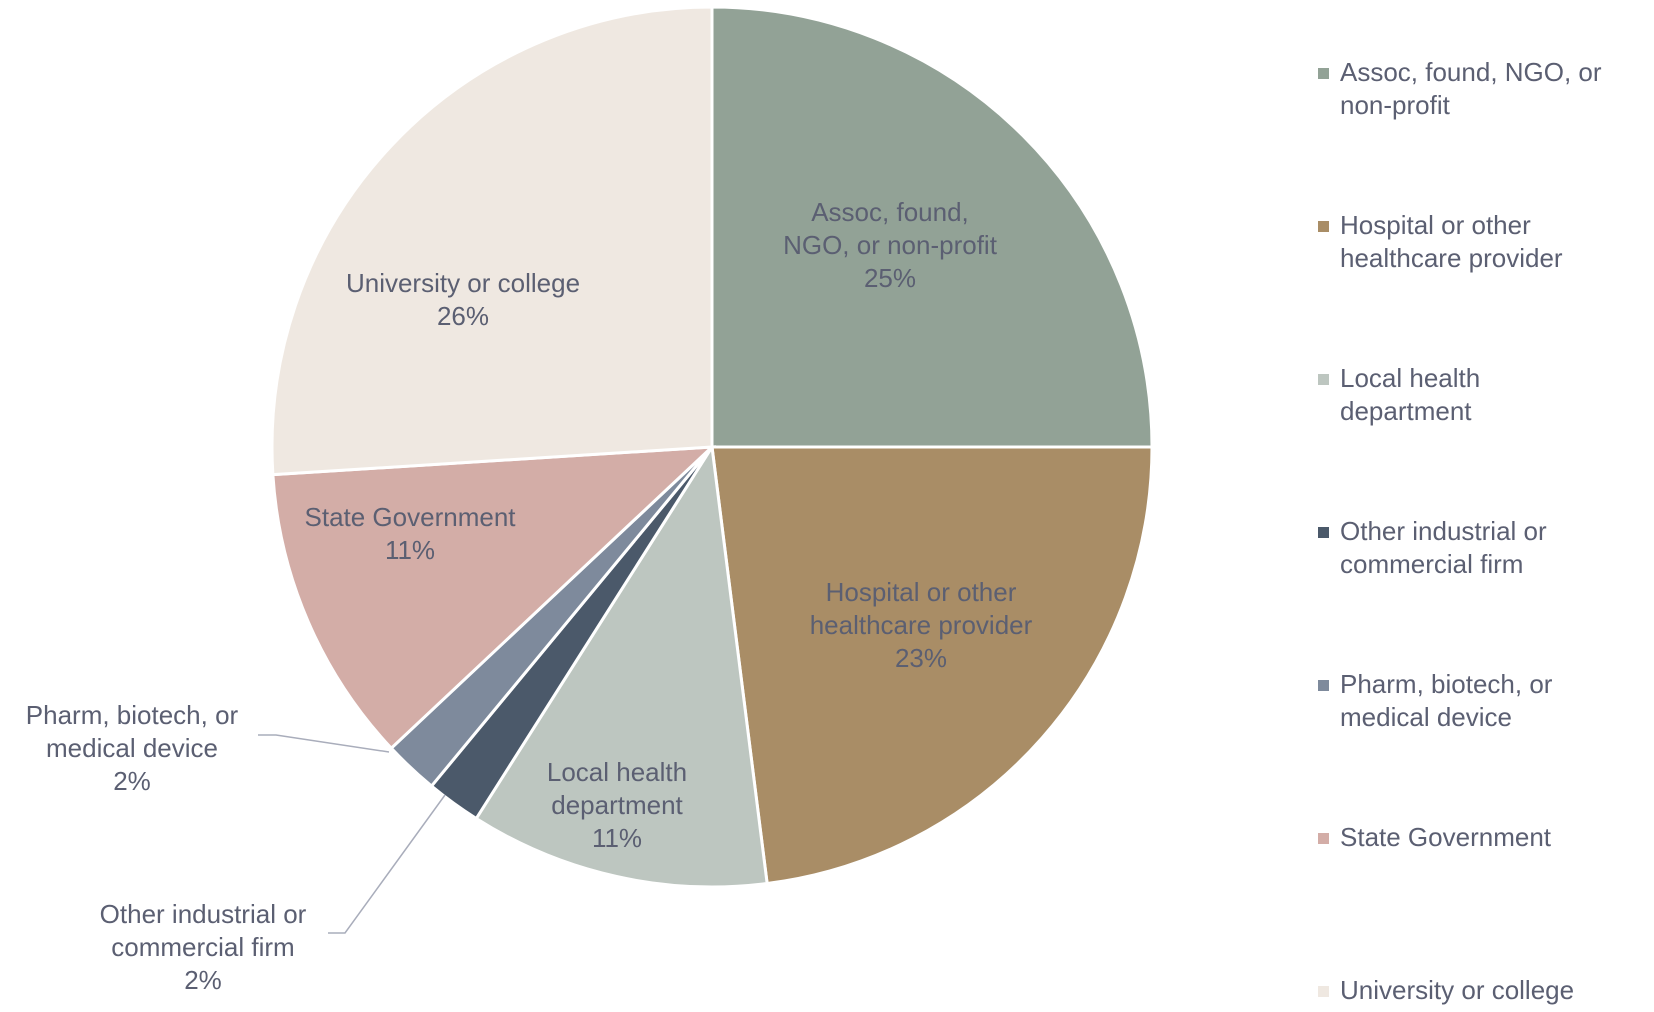 This screenshot has width=1654, height=1012. I want to click on leader-line-pharm-biotech-or-medical-device, so click(324, 743).